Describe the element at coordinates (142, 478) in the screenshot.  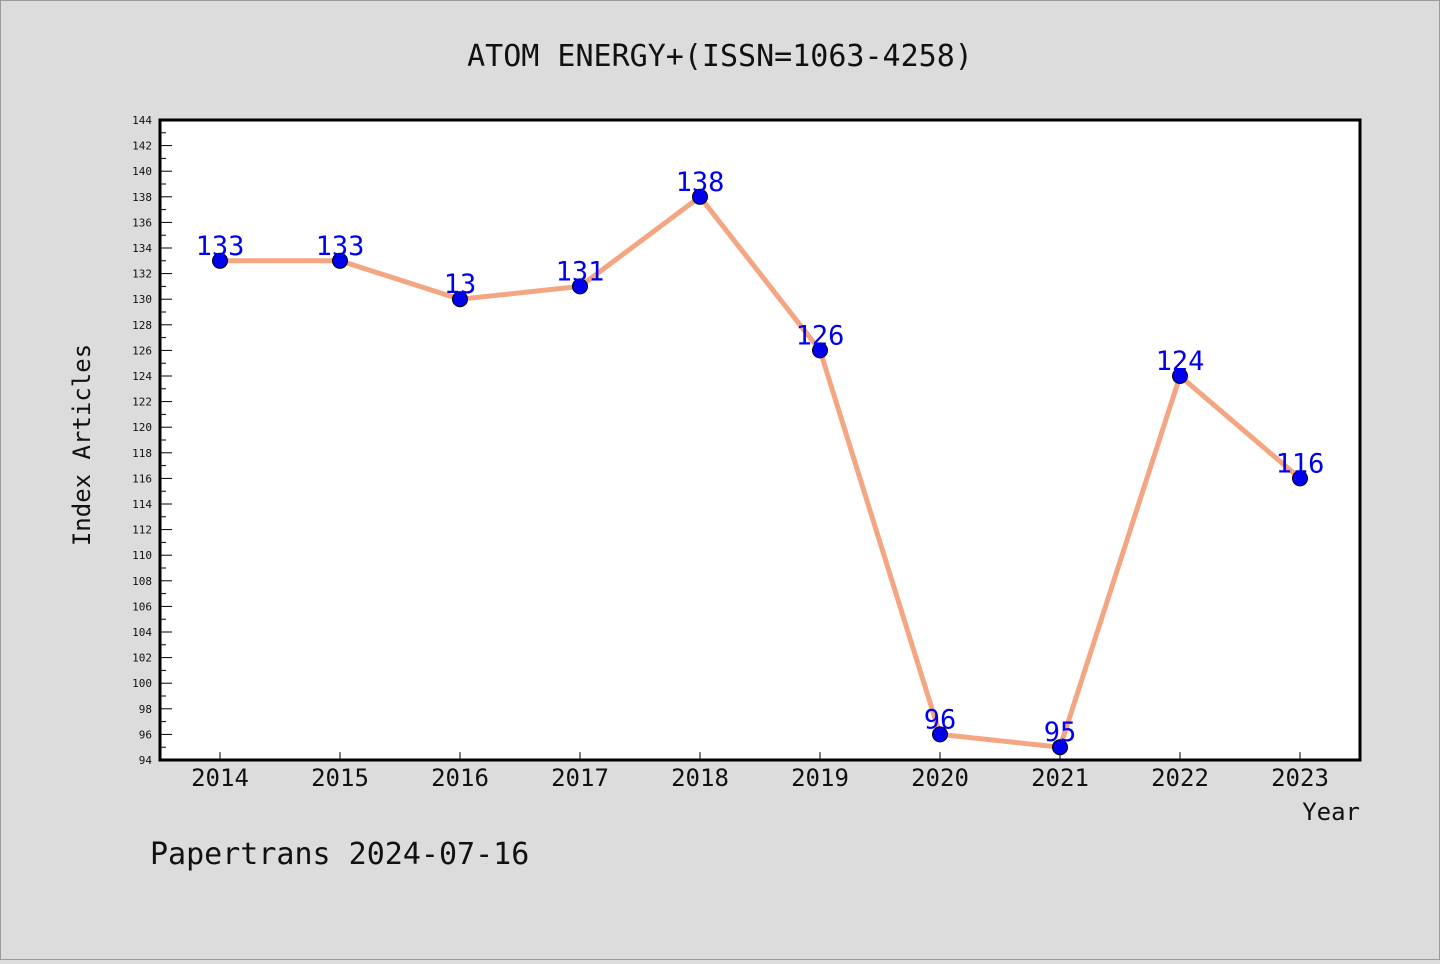
I see `y-tick-label: 116` at that location.